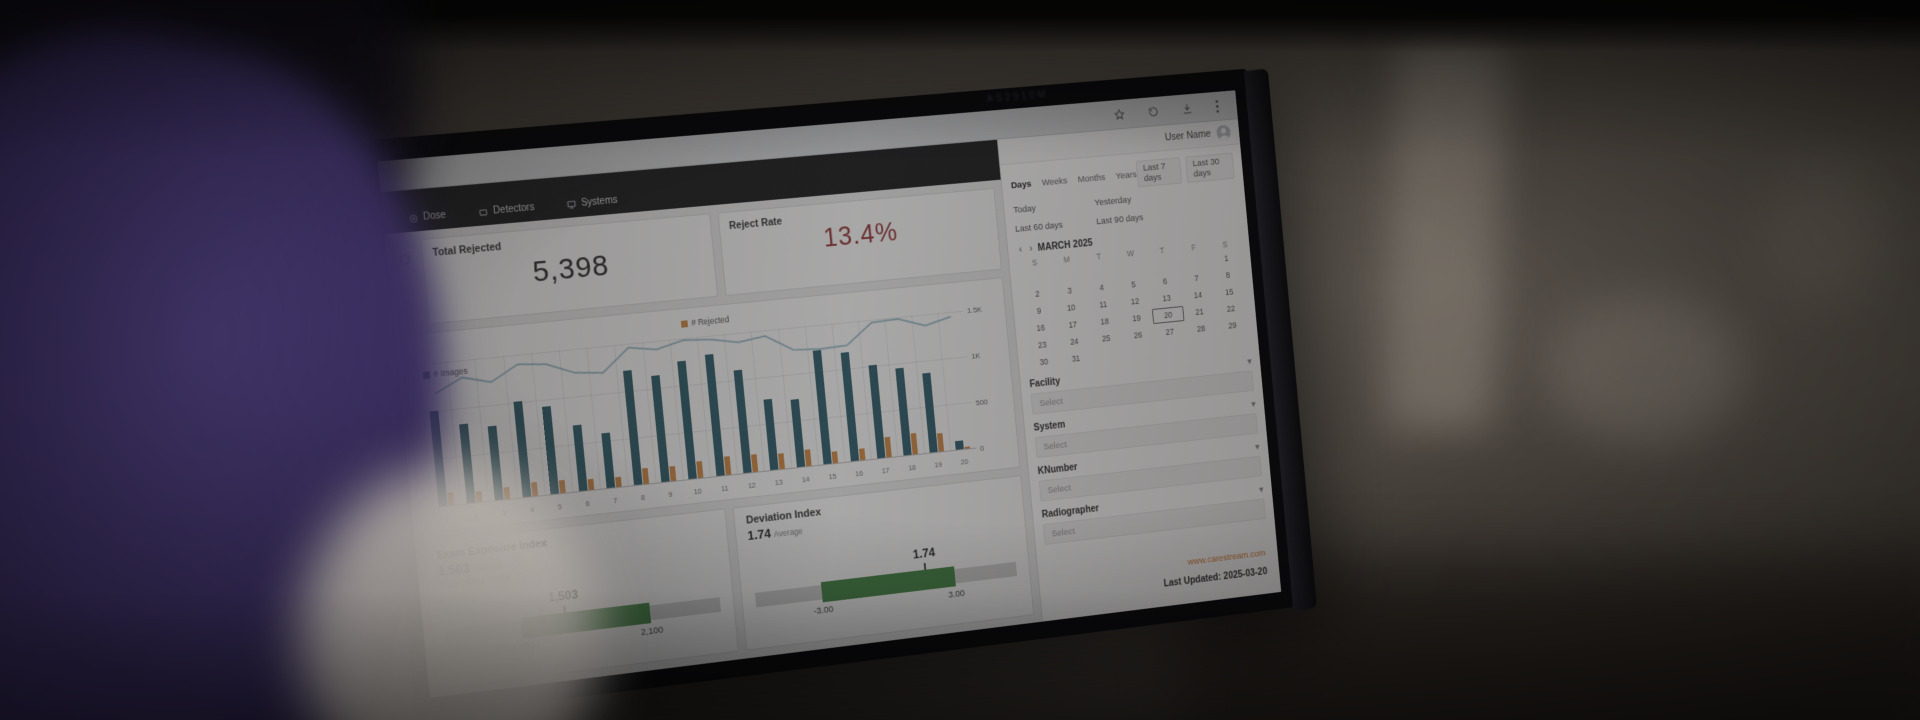  What do you see at coordinates (532, 510) in the screenshot?
I see `x-axis-label: 4` at bounding box center [532, 510].